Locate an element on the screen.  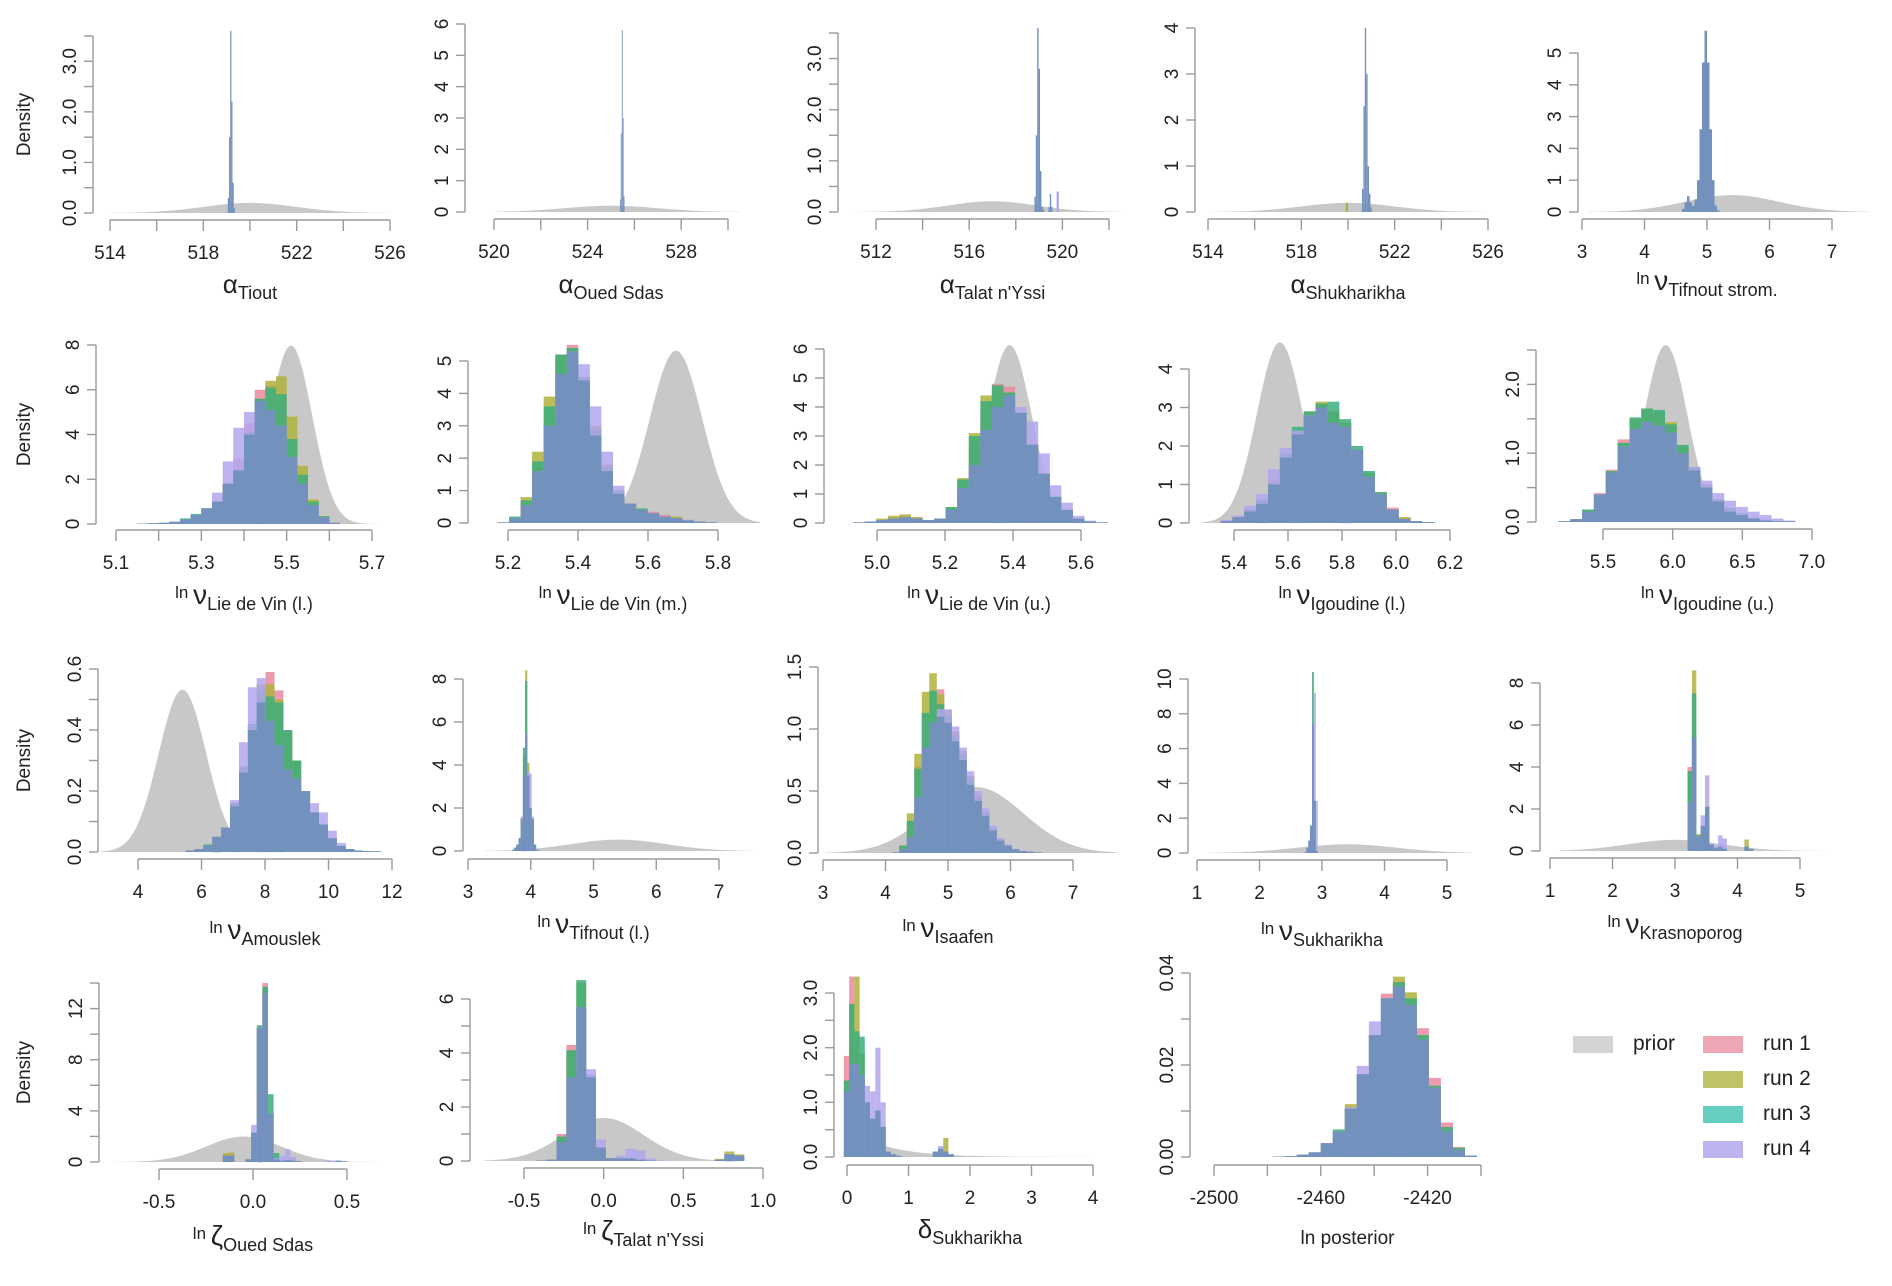
x-label-symbol: ζ is located at coordinates (607, 1230).